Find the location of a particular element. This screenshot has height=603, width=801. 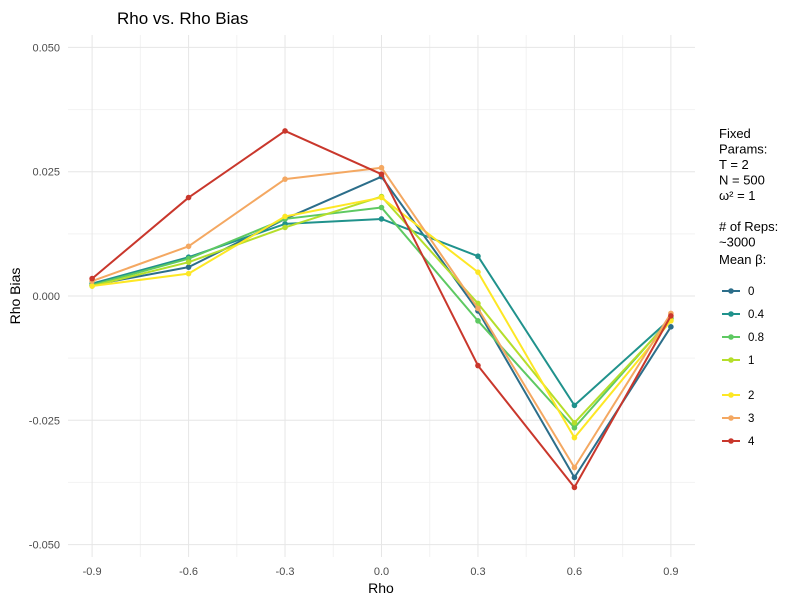

legend-note: T = 2 is located at coordinates (734, 164).